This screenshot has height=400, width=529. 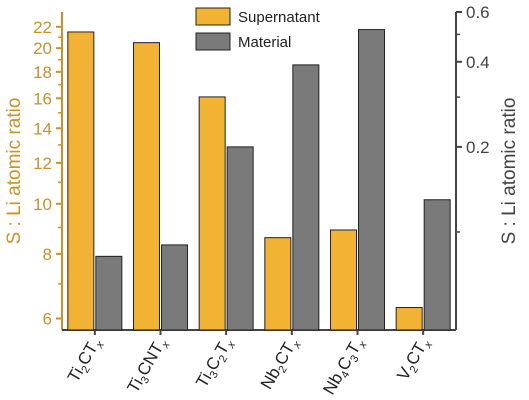 I want to click on category-label: V2CTx, so click(x=414, y=359).